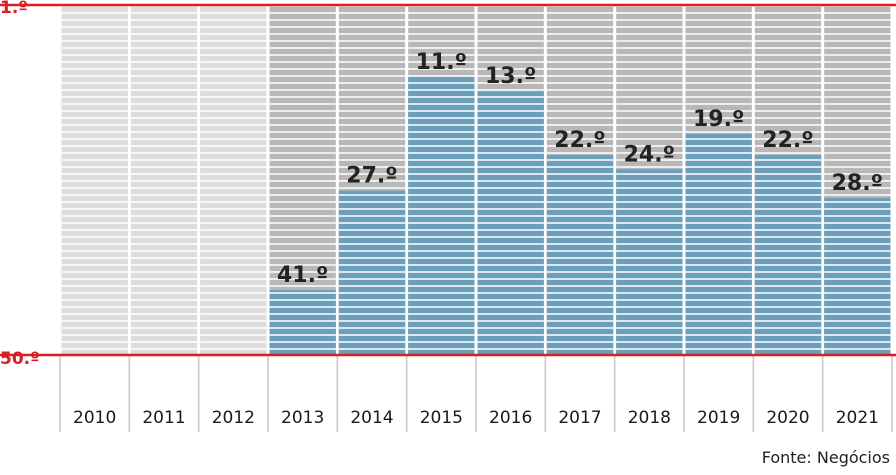 This screenshot has height=475, width=896. Describe the element at coordinates (20, 359) in the screenshot. I see `y-axis-bottom-label: 50.º` at that location.